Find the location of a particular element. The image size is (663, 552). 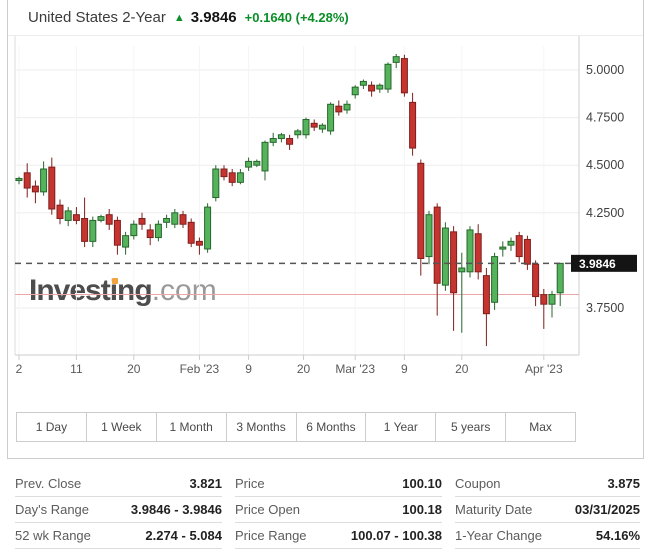

stat-value: 100.18 is located at coordinates (422, 509).